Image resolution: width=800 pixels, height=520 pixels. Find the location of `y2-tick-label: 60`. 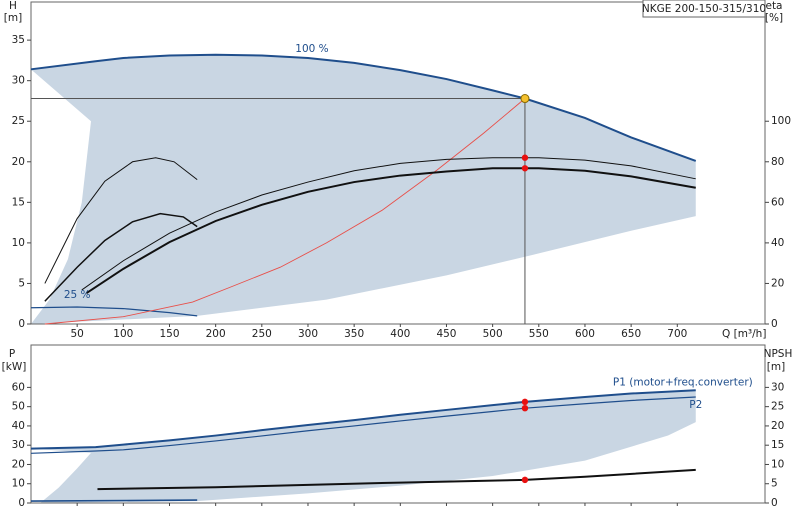

y2-tick-label: 60 is located at coordinates (777, 202).